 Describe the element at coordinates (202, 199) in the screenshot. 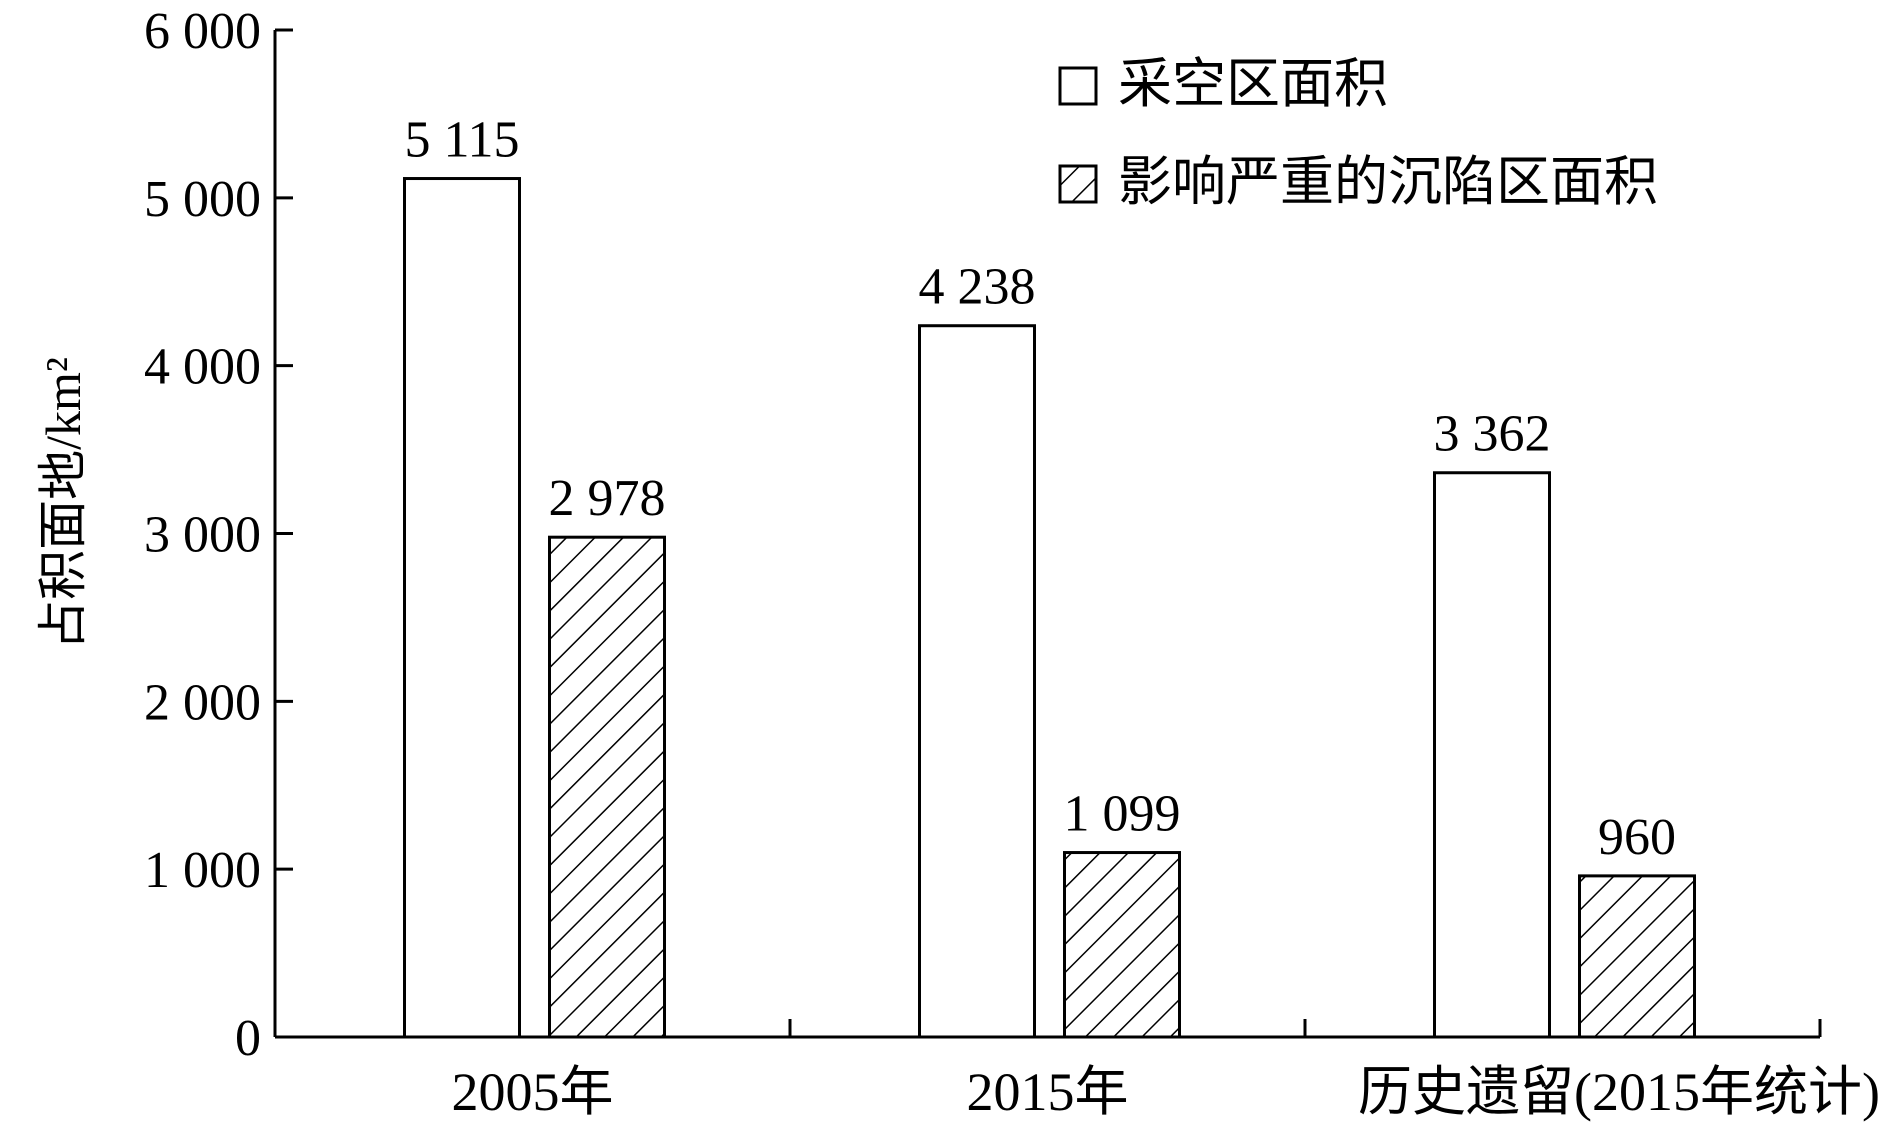

I see `y-tick-label: 5 000` at that location.